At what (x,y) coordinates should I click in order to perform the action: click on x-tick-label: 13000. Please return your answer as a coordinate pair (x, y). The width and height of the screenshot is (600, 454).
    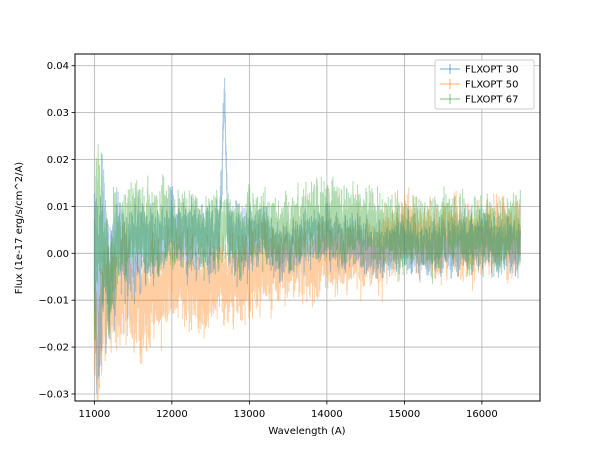
    Looking at the image, I should click on (249, 414).